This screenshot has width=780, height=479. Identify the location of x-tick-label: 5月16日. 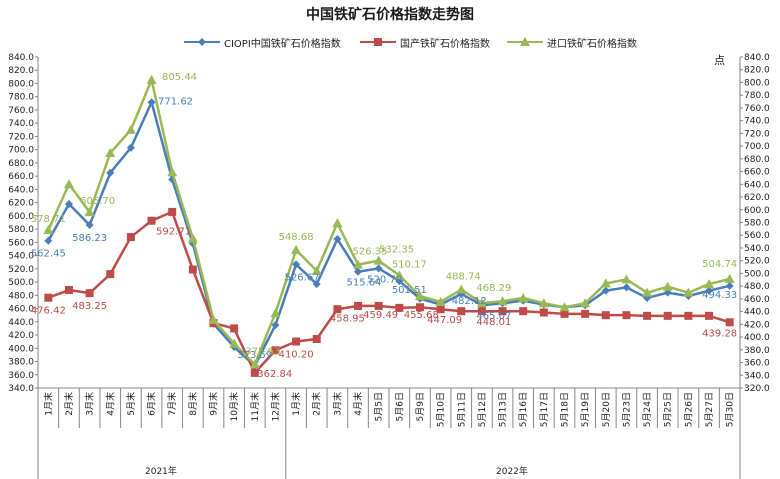
(523, 409).